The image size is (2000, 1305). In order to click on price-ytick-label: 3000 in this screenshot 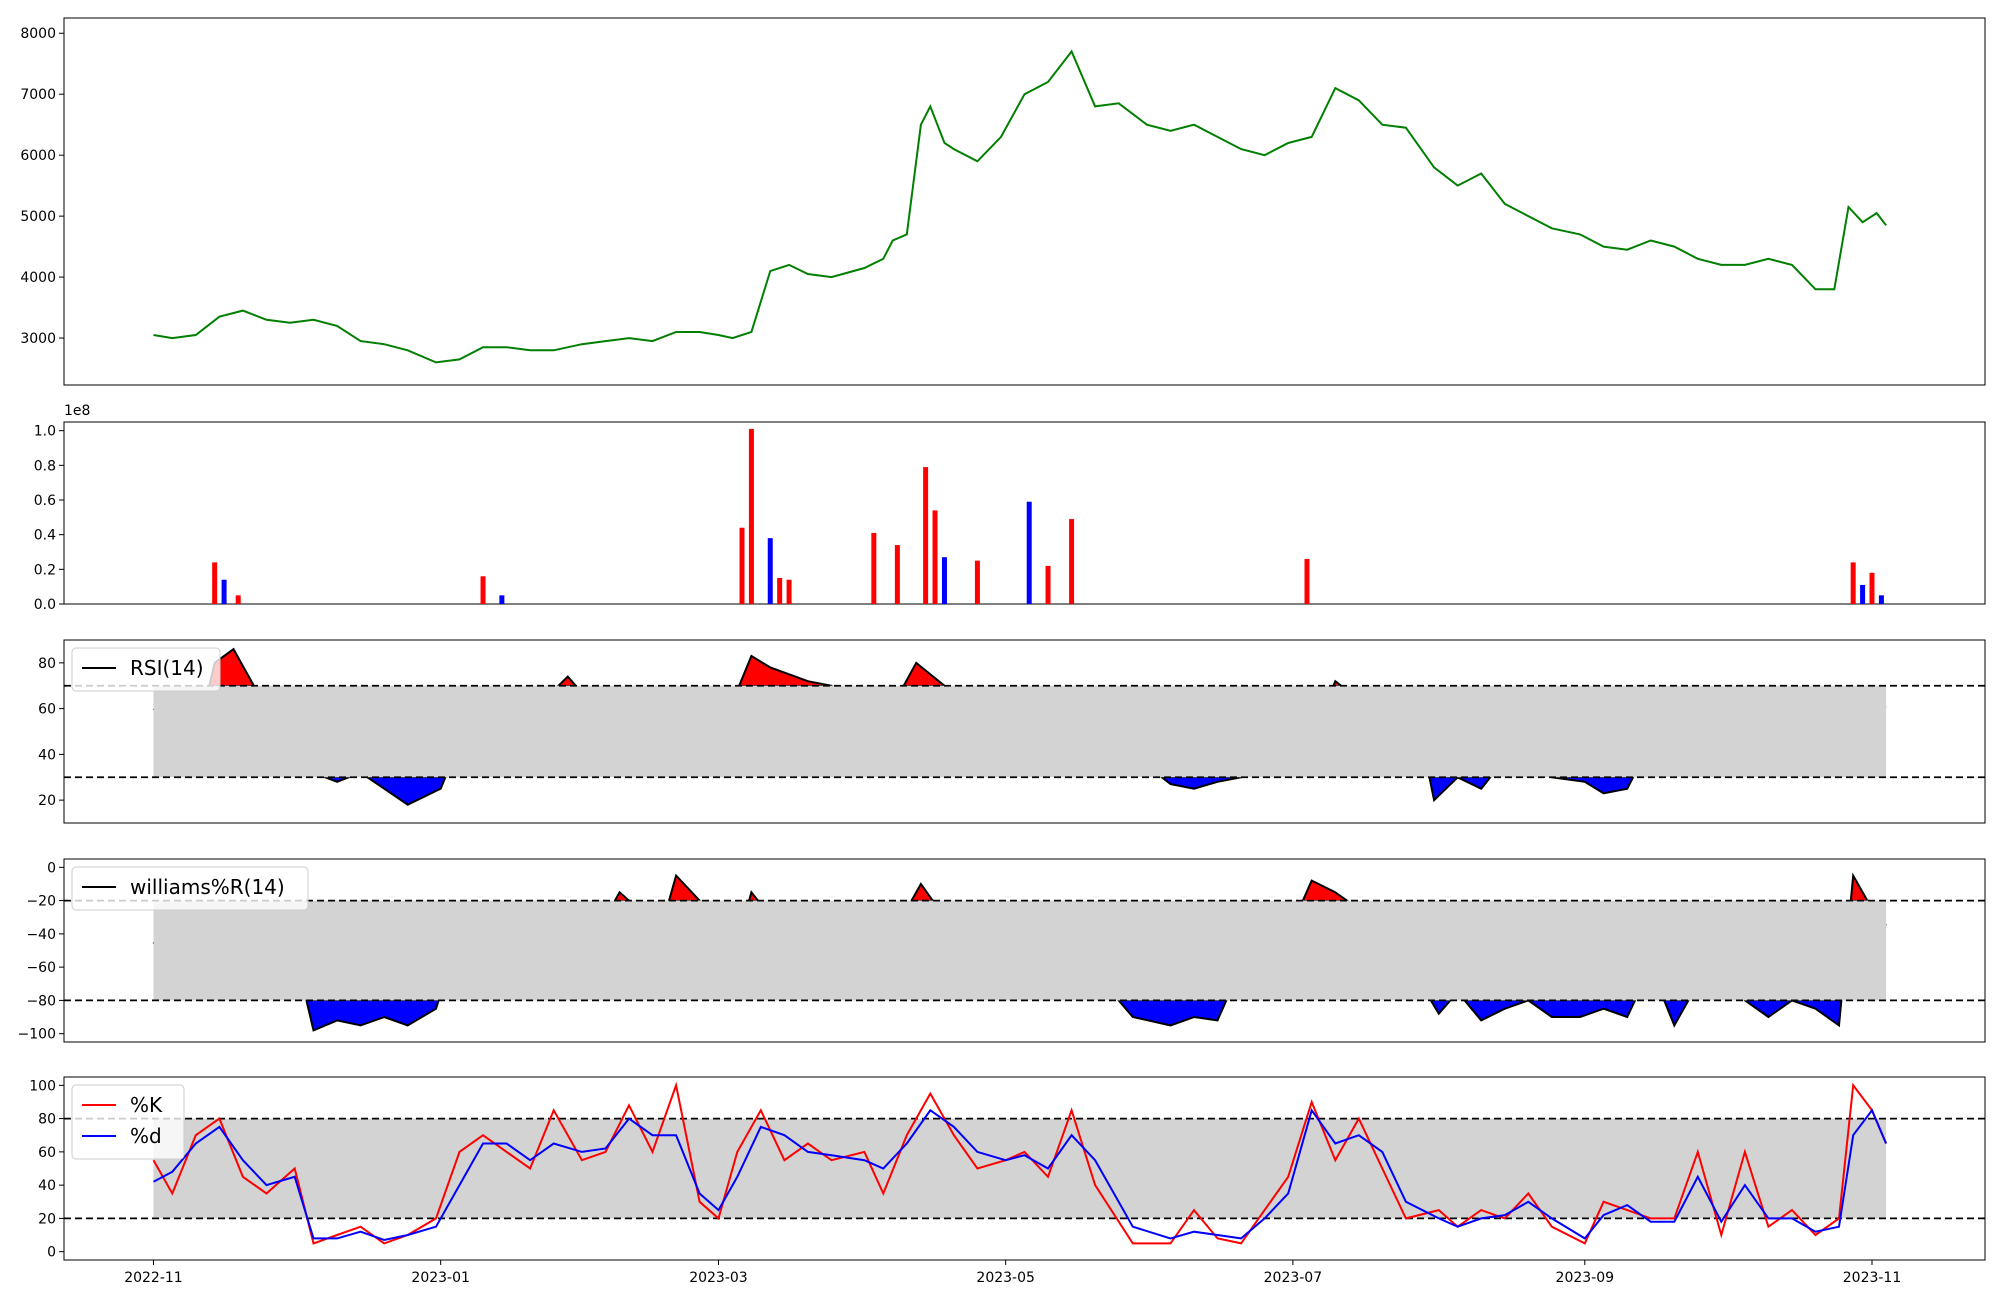, I will do `click(38, 339)`.